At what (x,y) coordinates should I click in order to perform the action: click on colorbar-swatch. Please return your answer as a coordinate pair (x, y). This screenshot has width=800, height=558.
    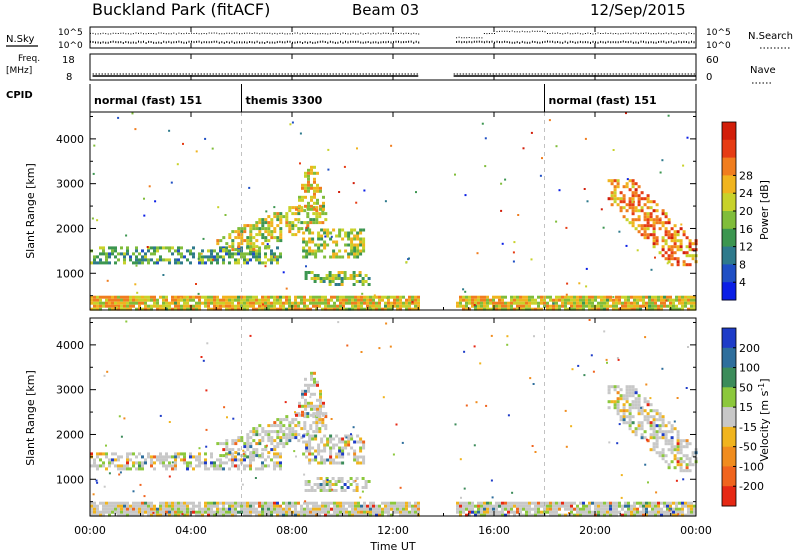
    Looking at the image, I should click on (729, 273).